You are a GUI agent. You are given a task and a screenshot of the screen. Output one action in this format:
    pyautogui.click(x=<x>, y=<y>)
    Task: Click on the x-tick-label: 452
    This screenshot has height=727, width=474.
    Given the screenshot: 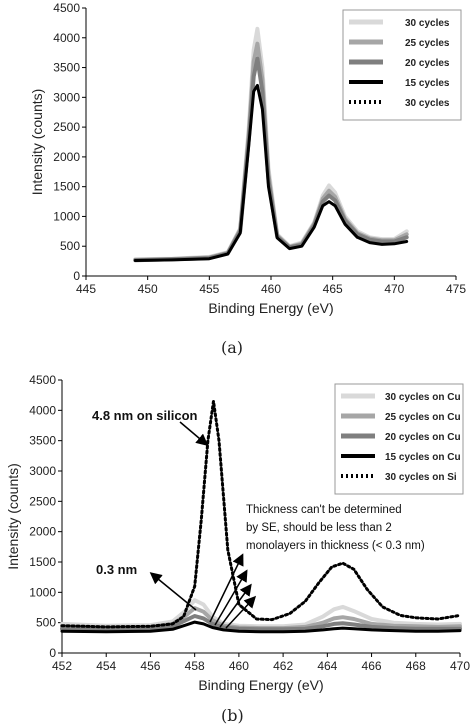 What is the action you would take?
    pyautogui.click(x=62, y=666)
    